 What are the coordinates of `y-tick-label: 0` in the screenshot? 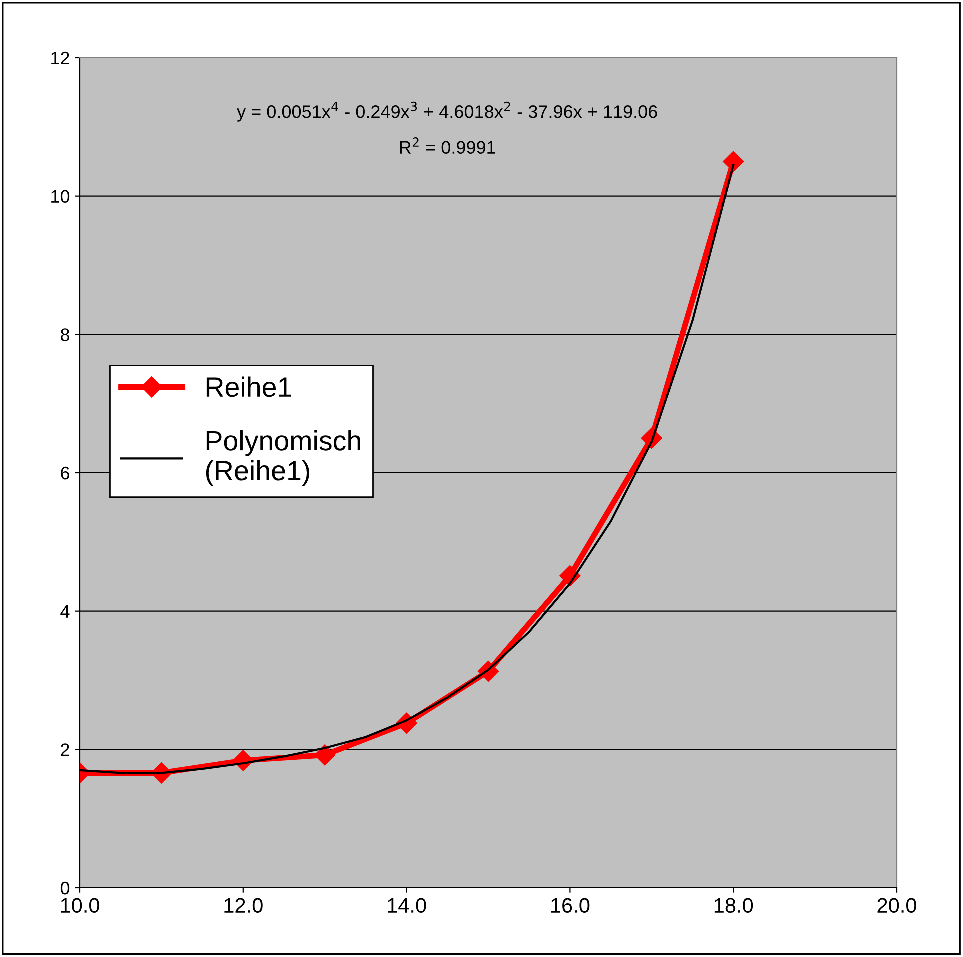 It's located at (65, 888).